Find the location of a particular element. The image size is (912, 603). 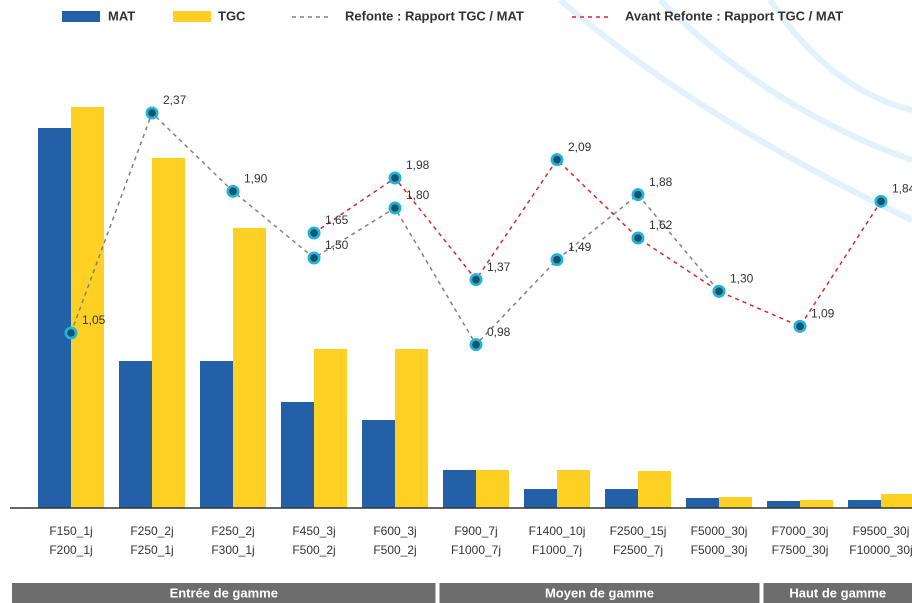

legend-label: Avant Refonte : Rapport TGC / MAT is located at coordinates (734, 15).